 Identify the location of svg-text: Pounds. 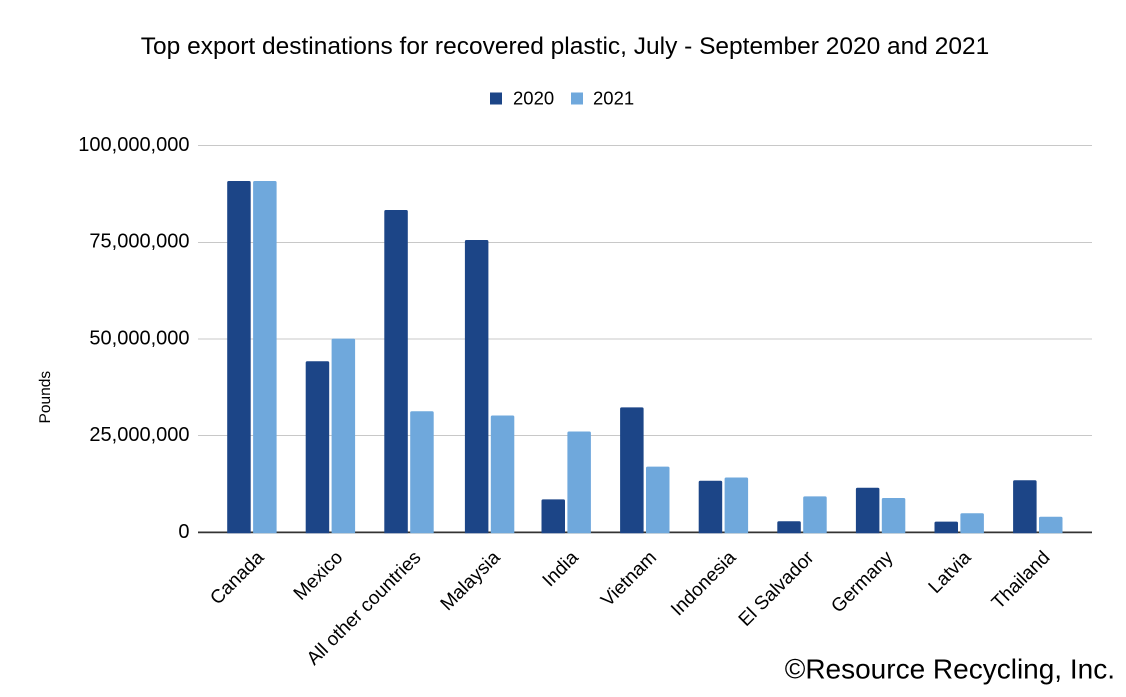
(45, 397).